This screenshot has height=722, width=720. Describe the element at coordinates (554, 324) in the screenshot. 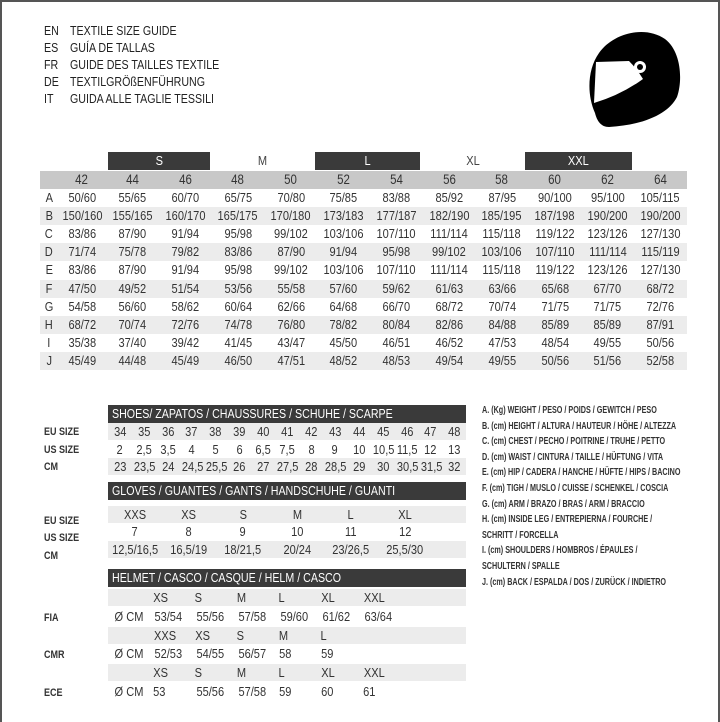

I see `measurement-cell-text: 85/89` at that location.